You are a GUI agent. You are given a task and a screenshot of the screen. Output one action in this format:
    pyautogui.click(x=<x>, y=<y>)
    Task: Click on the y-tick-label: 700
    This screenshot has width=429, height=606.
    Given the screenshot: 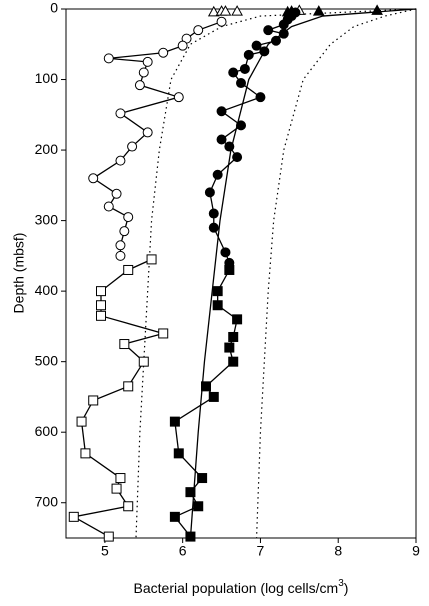 What is the action you would take?
    pyautogui.click(x=47, y=501)
    